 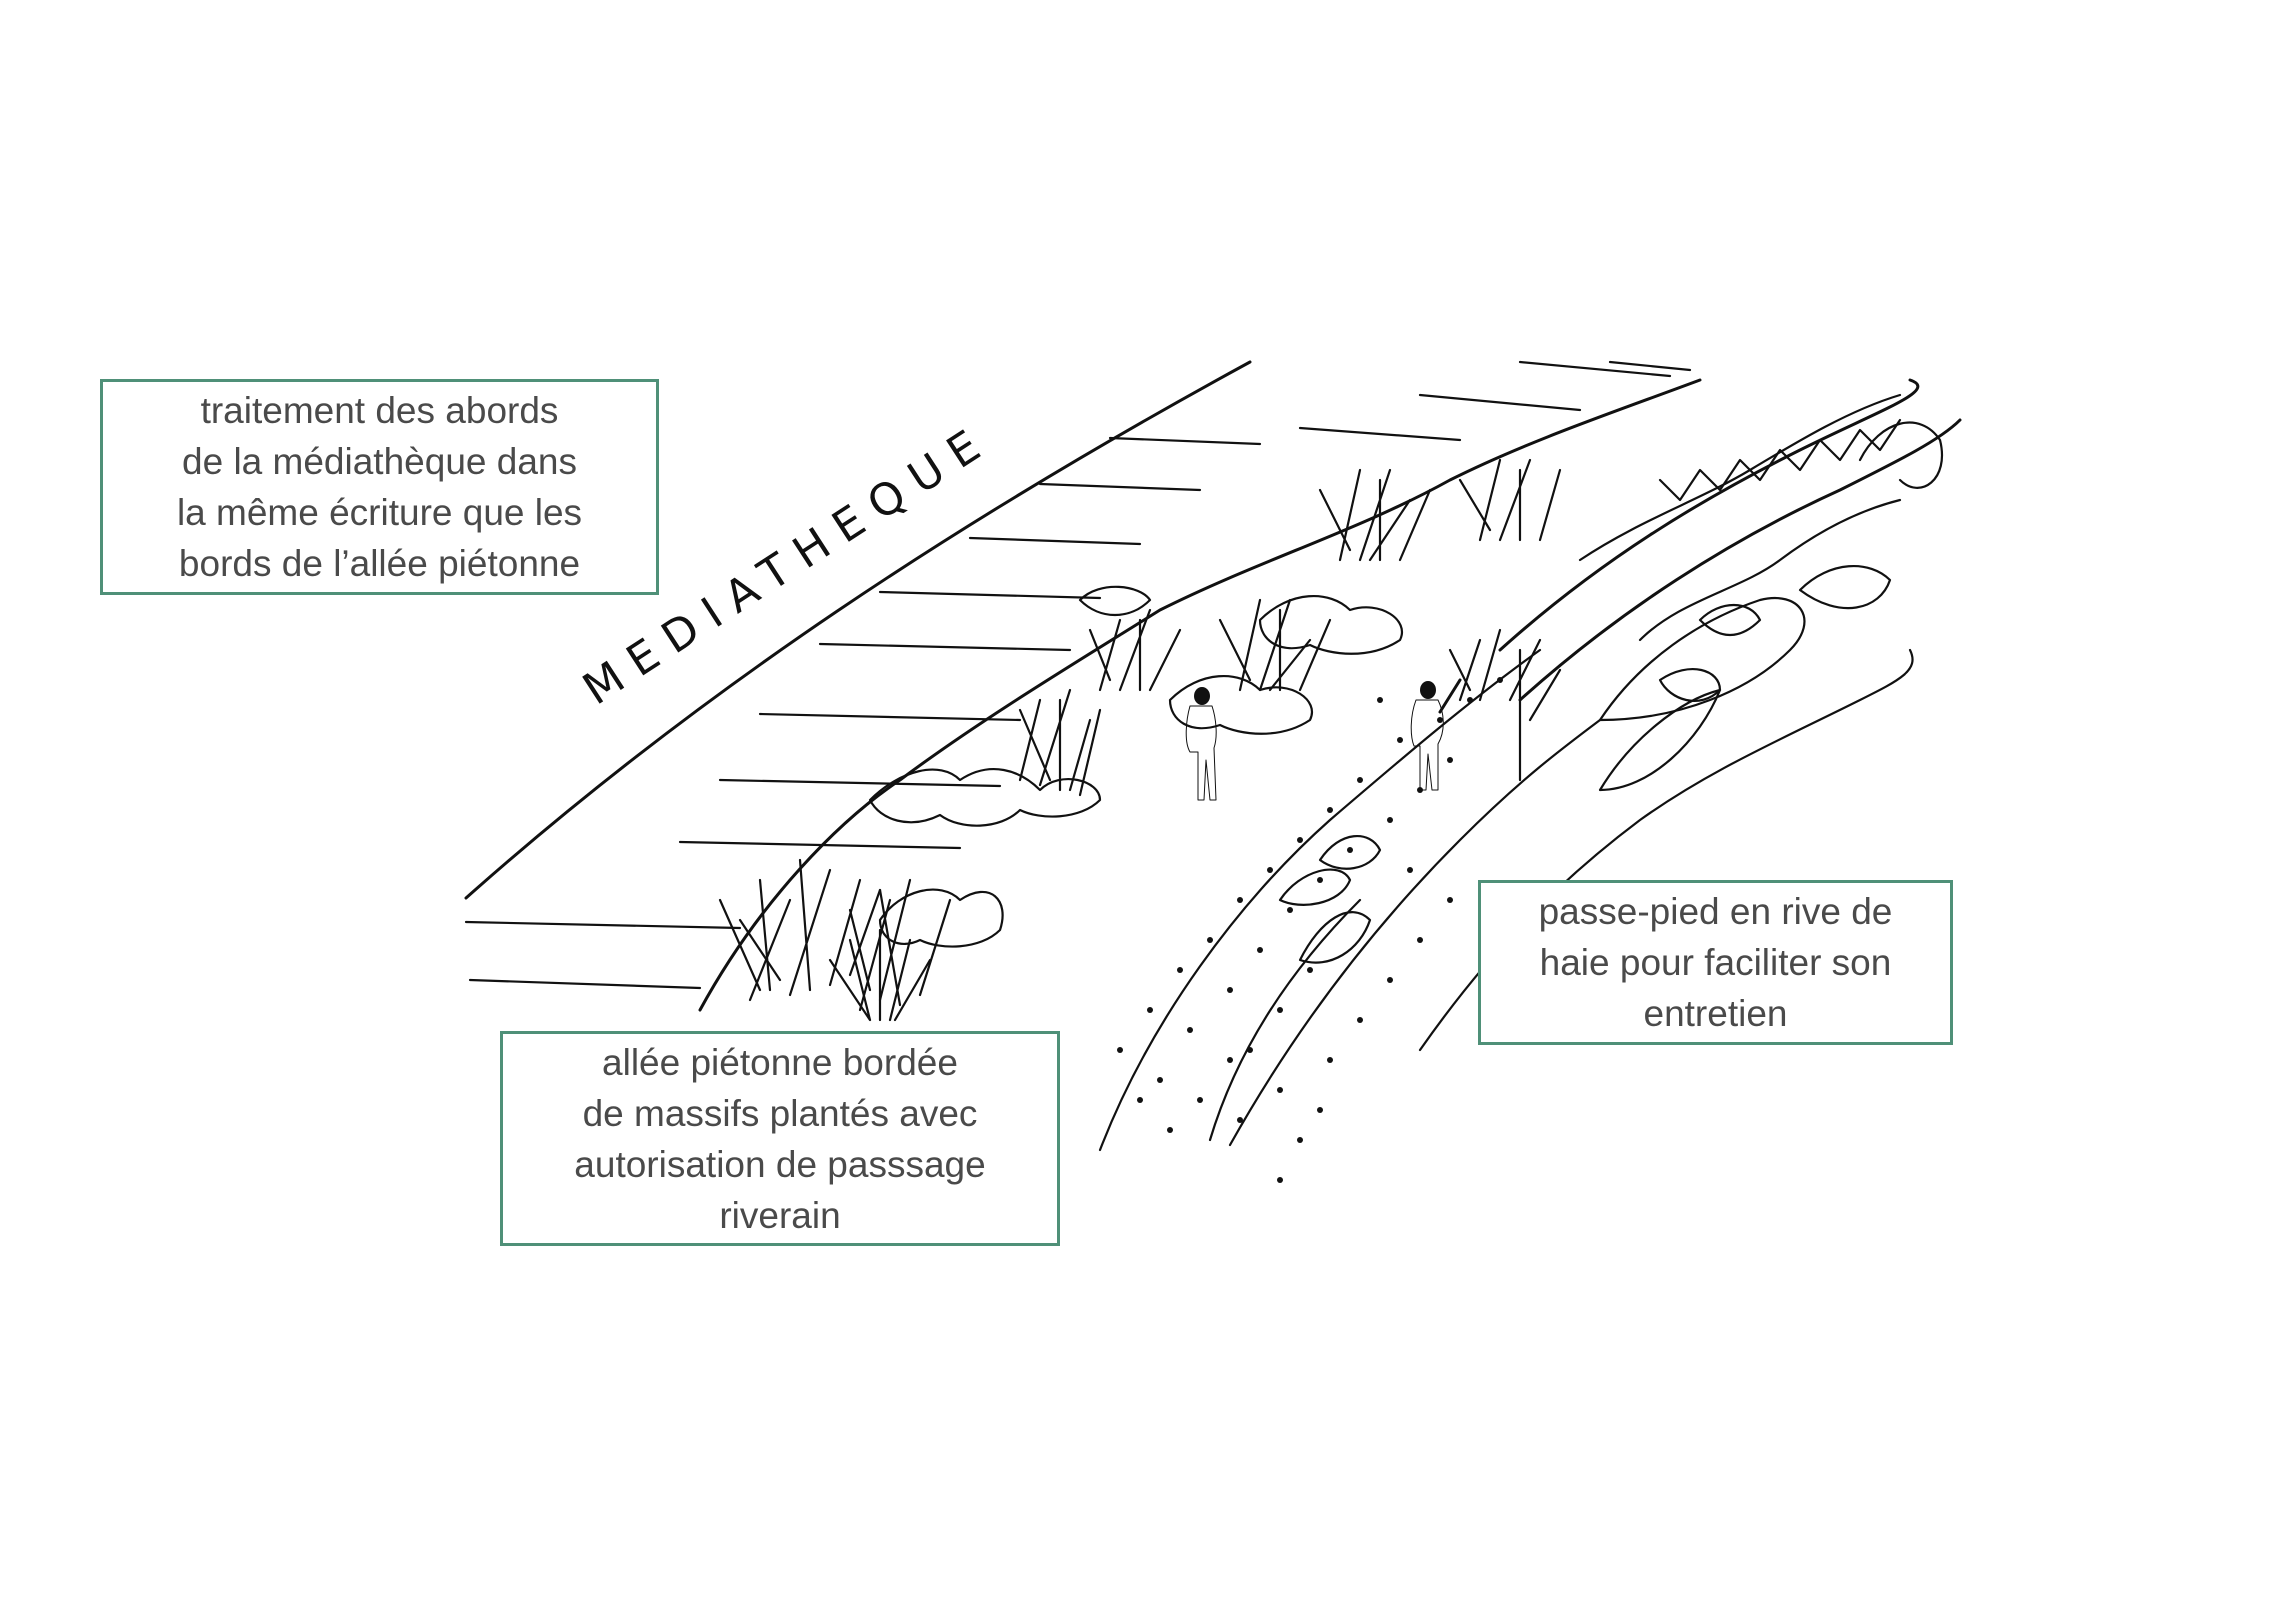 What do you see at coordinates (1320, 915) in the screenshot?
I see `footpath` at bounding box center [1320, 915].